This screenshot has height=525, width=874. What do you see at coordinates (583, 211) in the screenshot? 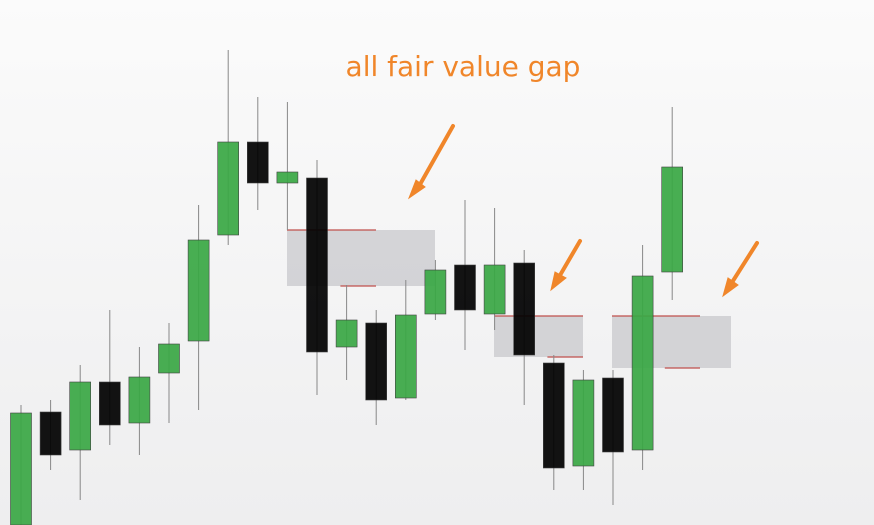
I see `arrows` at bounding box center [583, 211].